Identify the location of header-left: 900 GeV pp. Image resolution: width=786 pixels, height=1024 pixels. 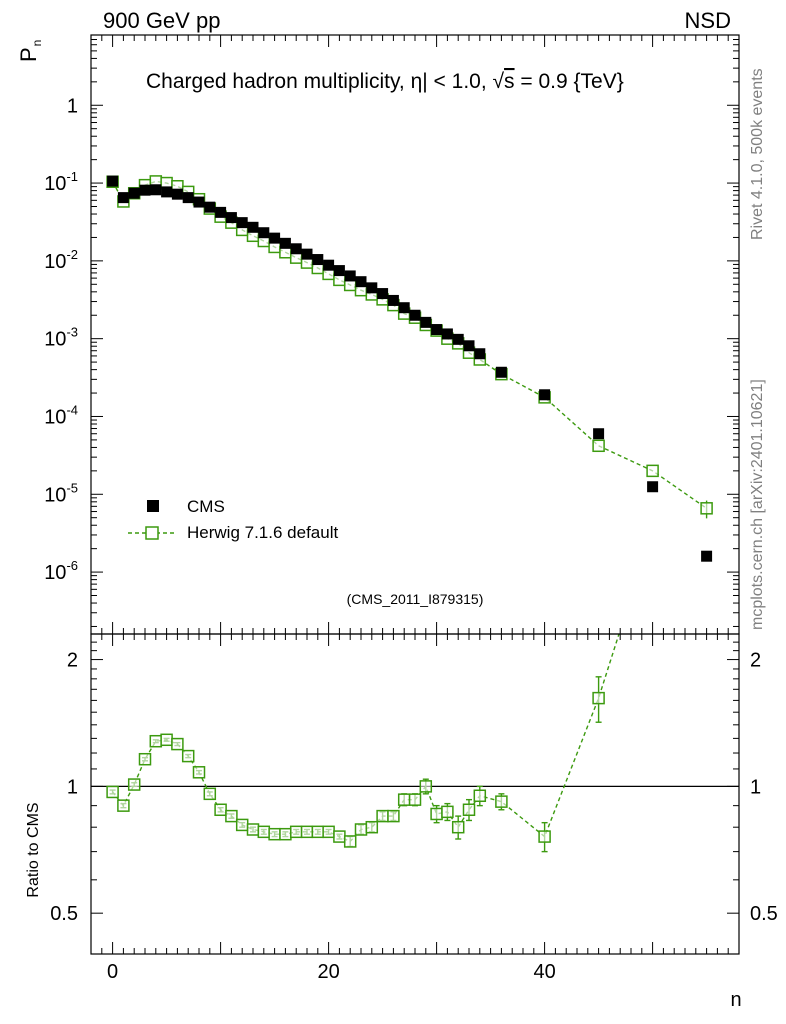
(161, 20).